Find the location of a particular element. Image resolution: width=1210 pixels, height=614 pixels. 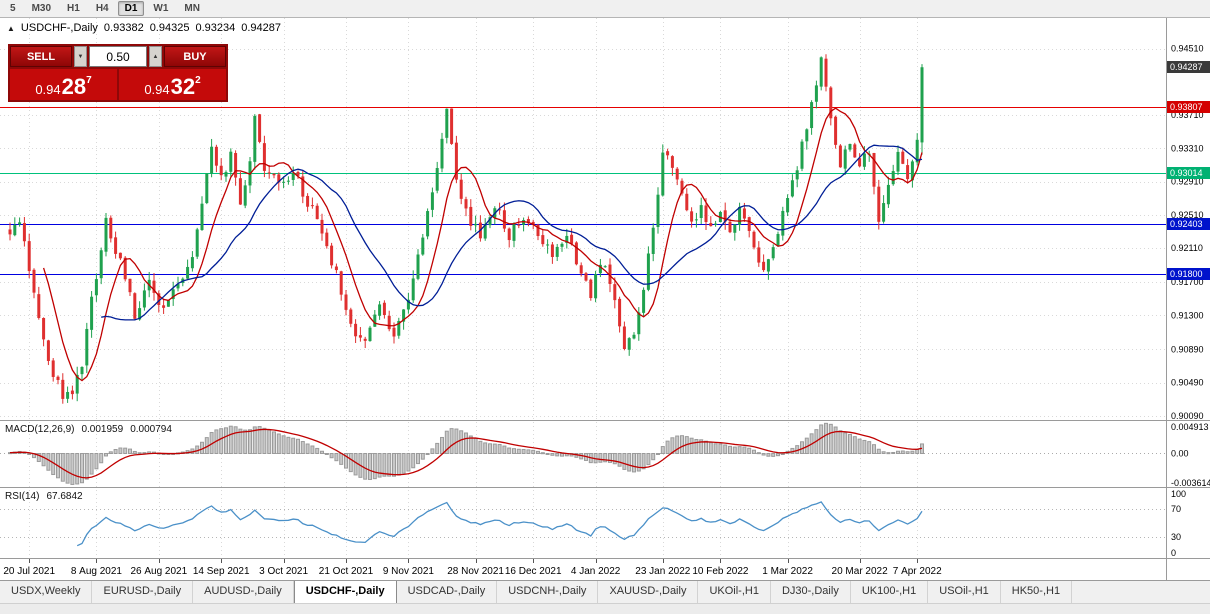

tab-xauusd-daily: XAUUSD-,Daily is located at coordinates (648, 592).